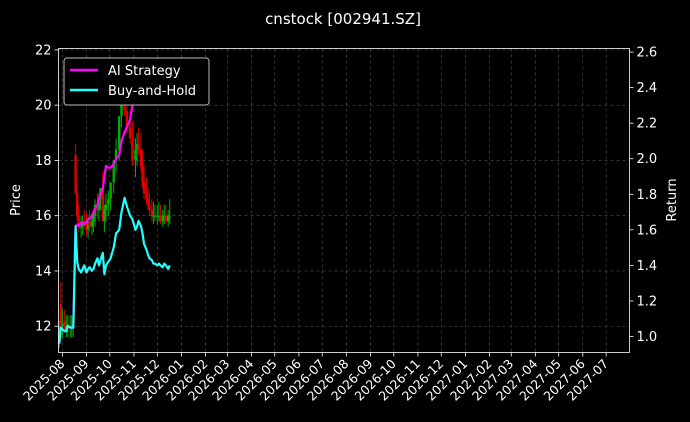 This screenshot has width=690, height=422. Describe the element at coordinates (43, 161) in the screenshot. I see `left-tick-label: 18` at that location.